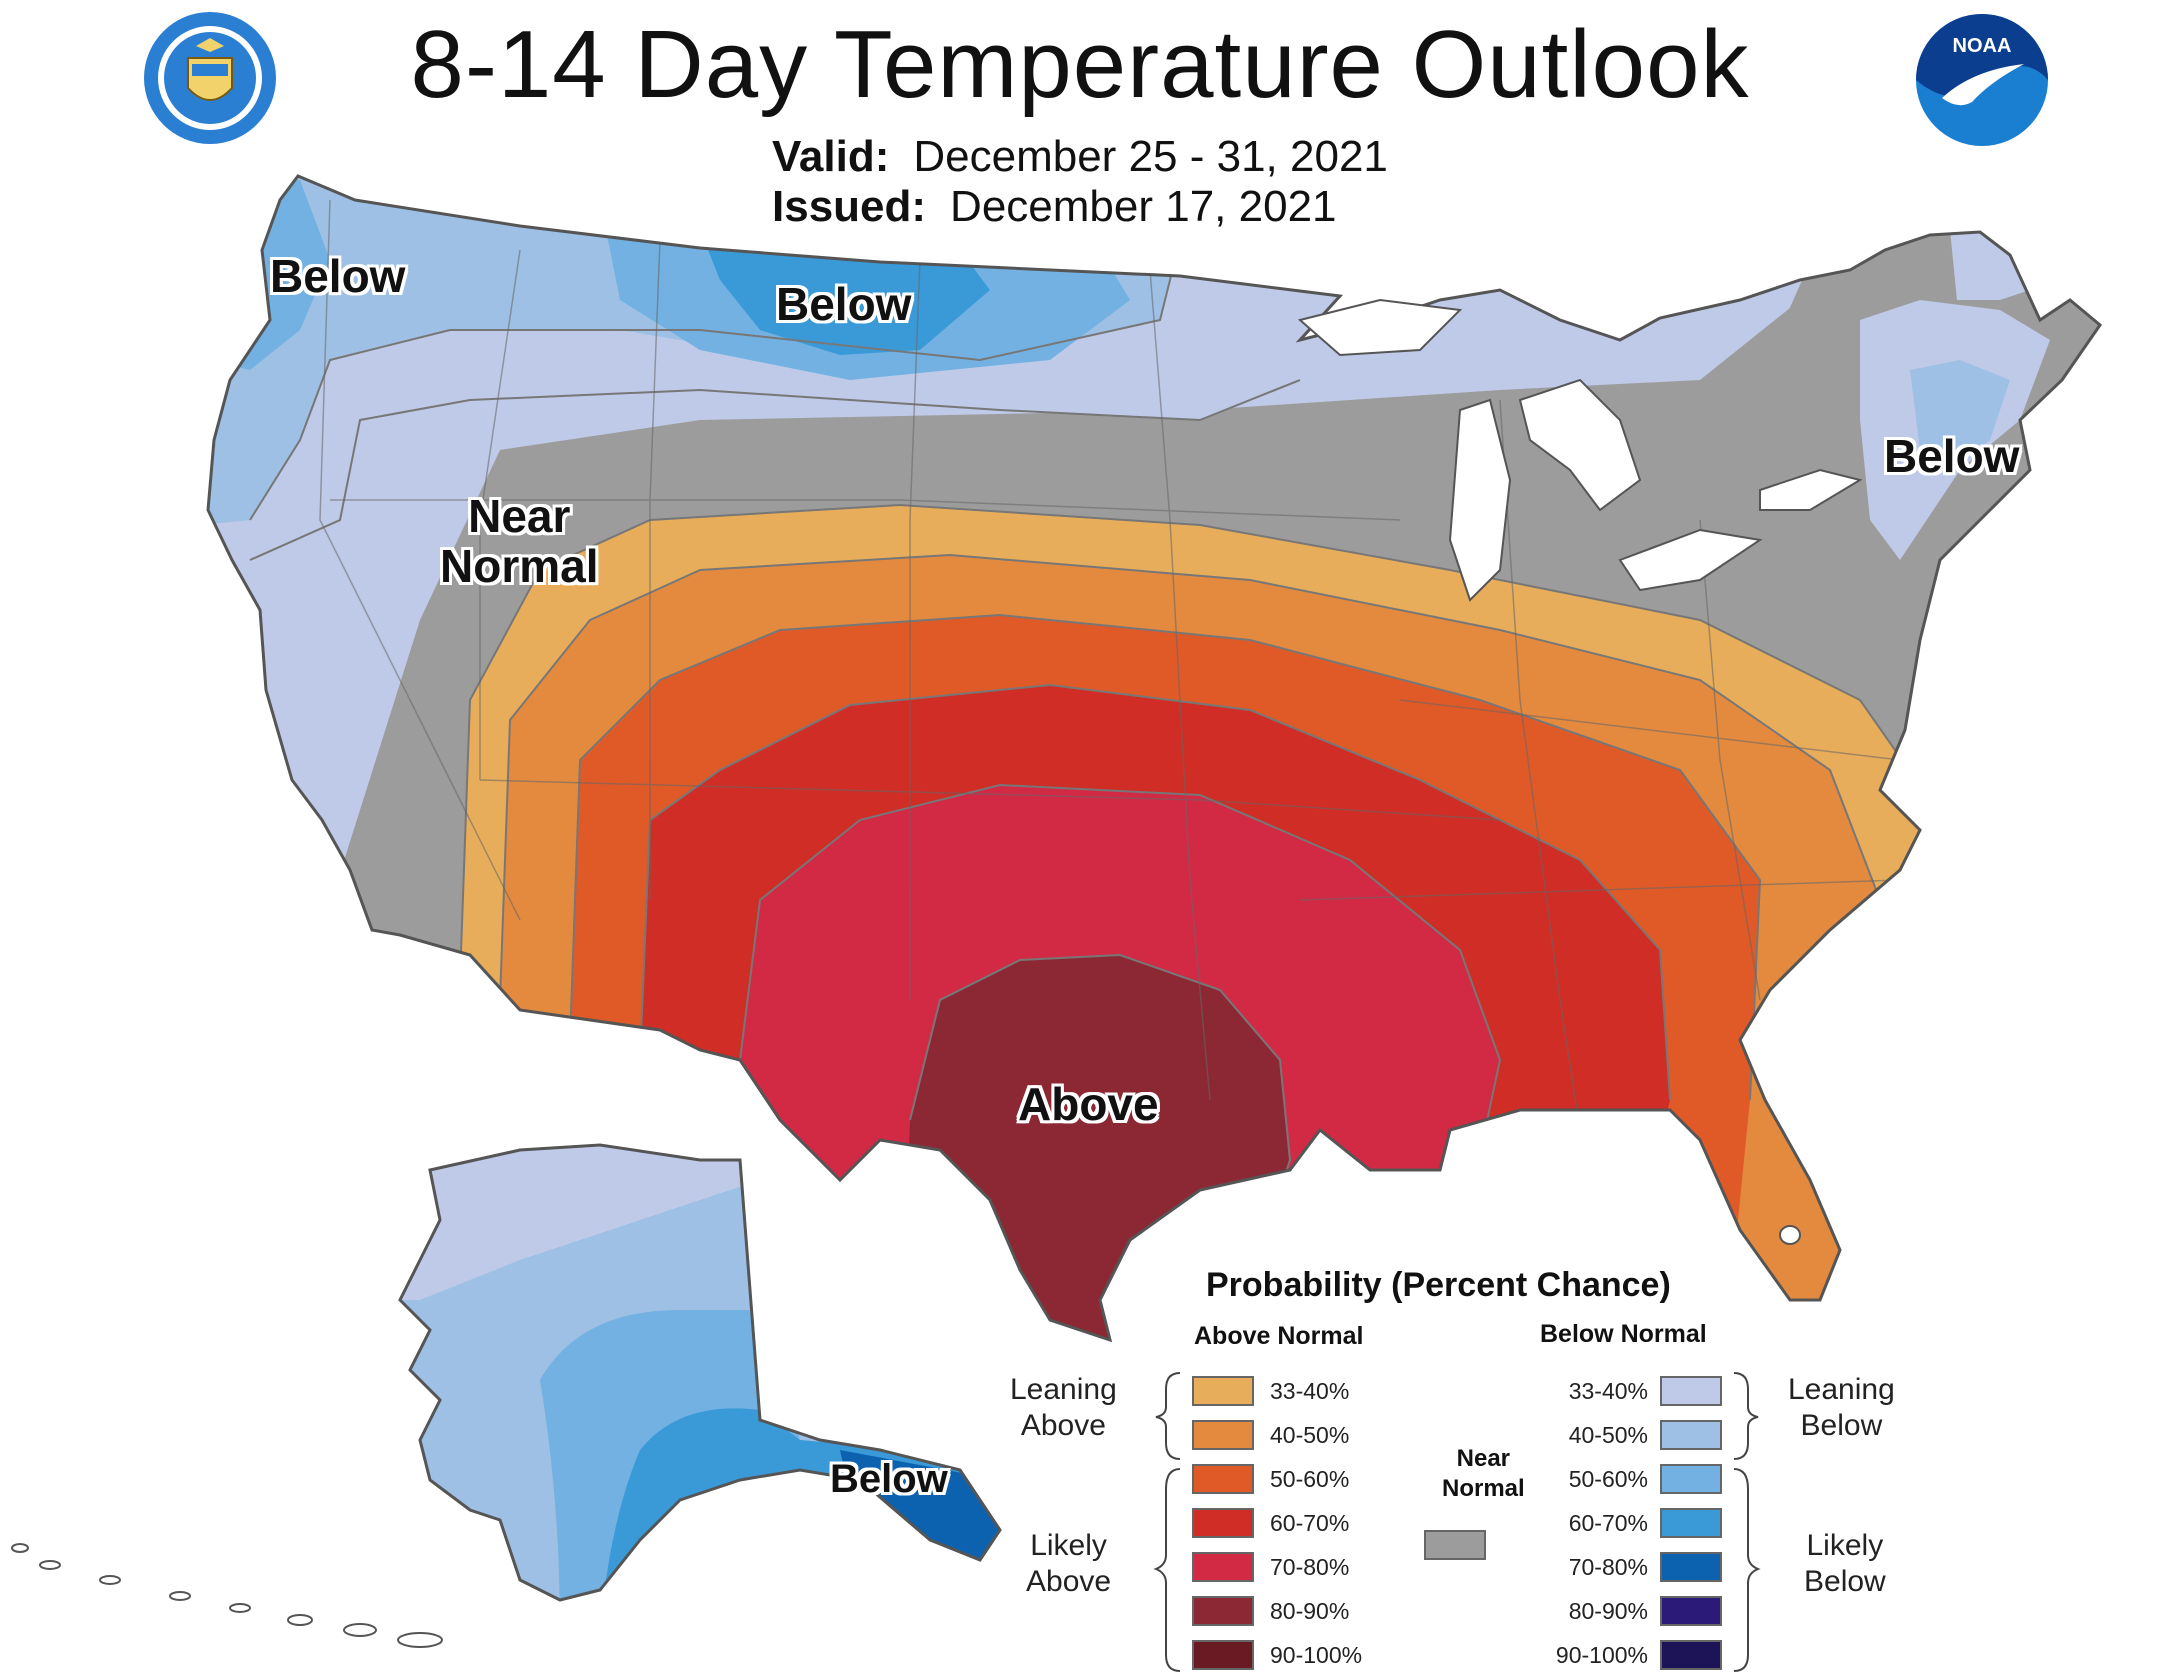  What do you see at coordinates (1150, 156) in the screenshot?
I see `valid-value: December 25 - 31, 2021` at bounding box center [1150, 156].